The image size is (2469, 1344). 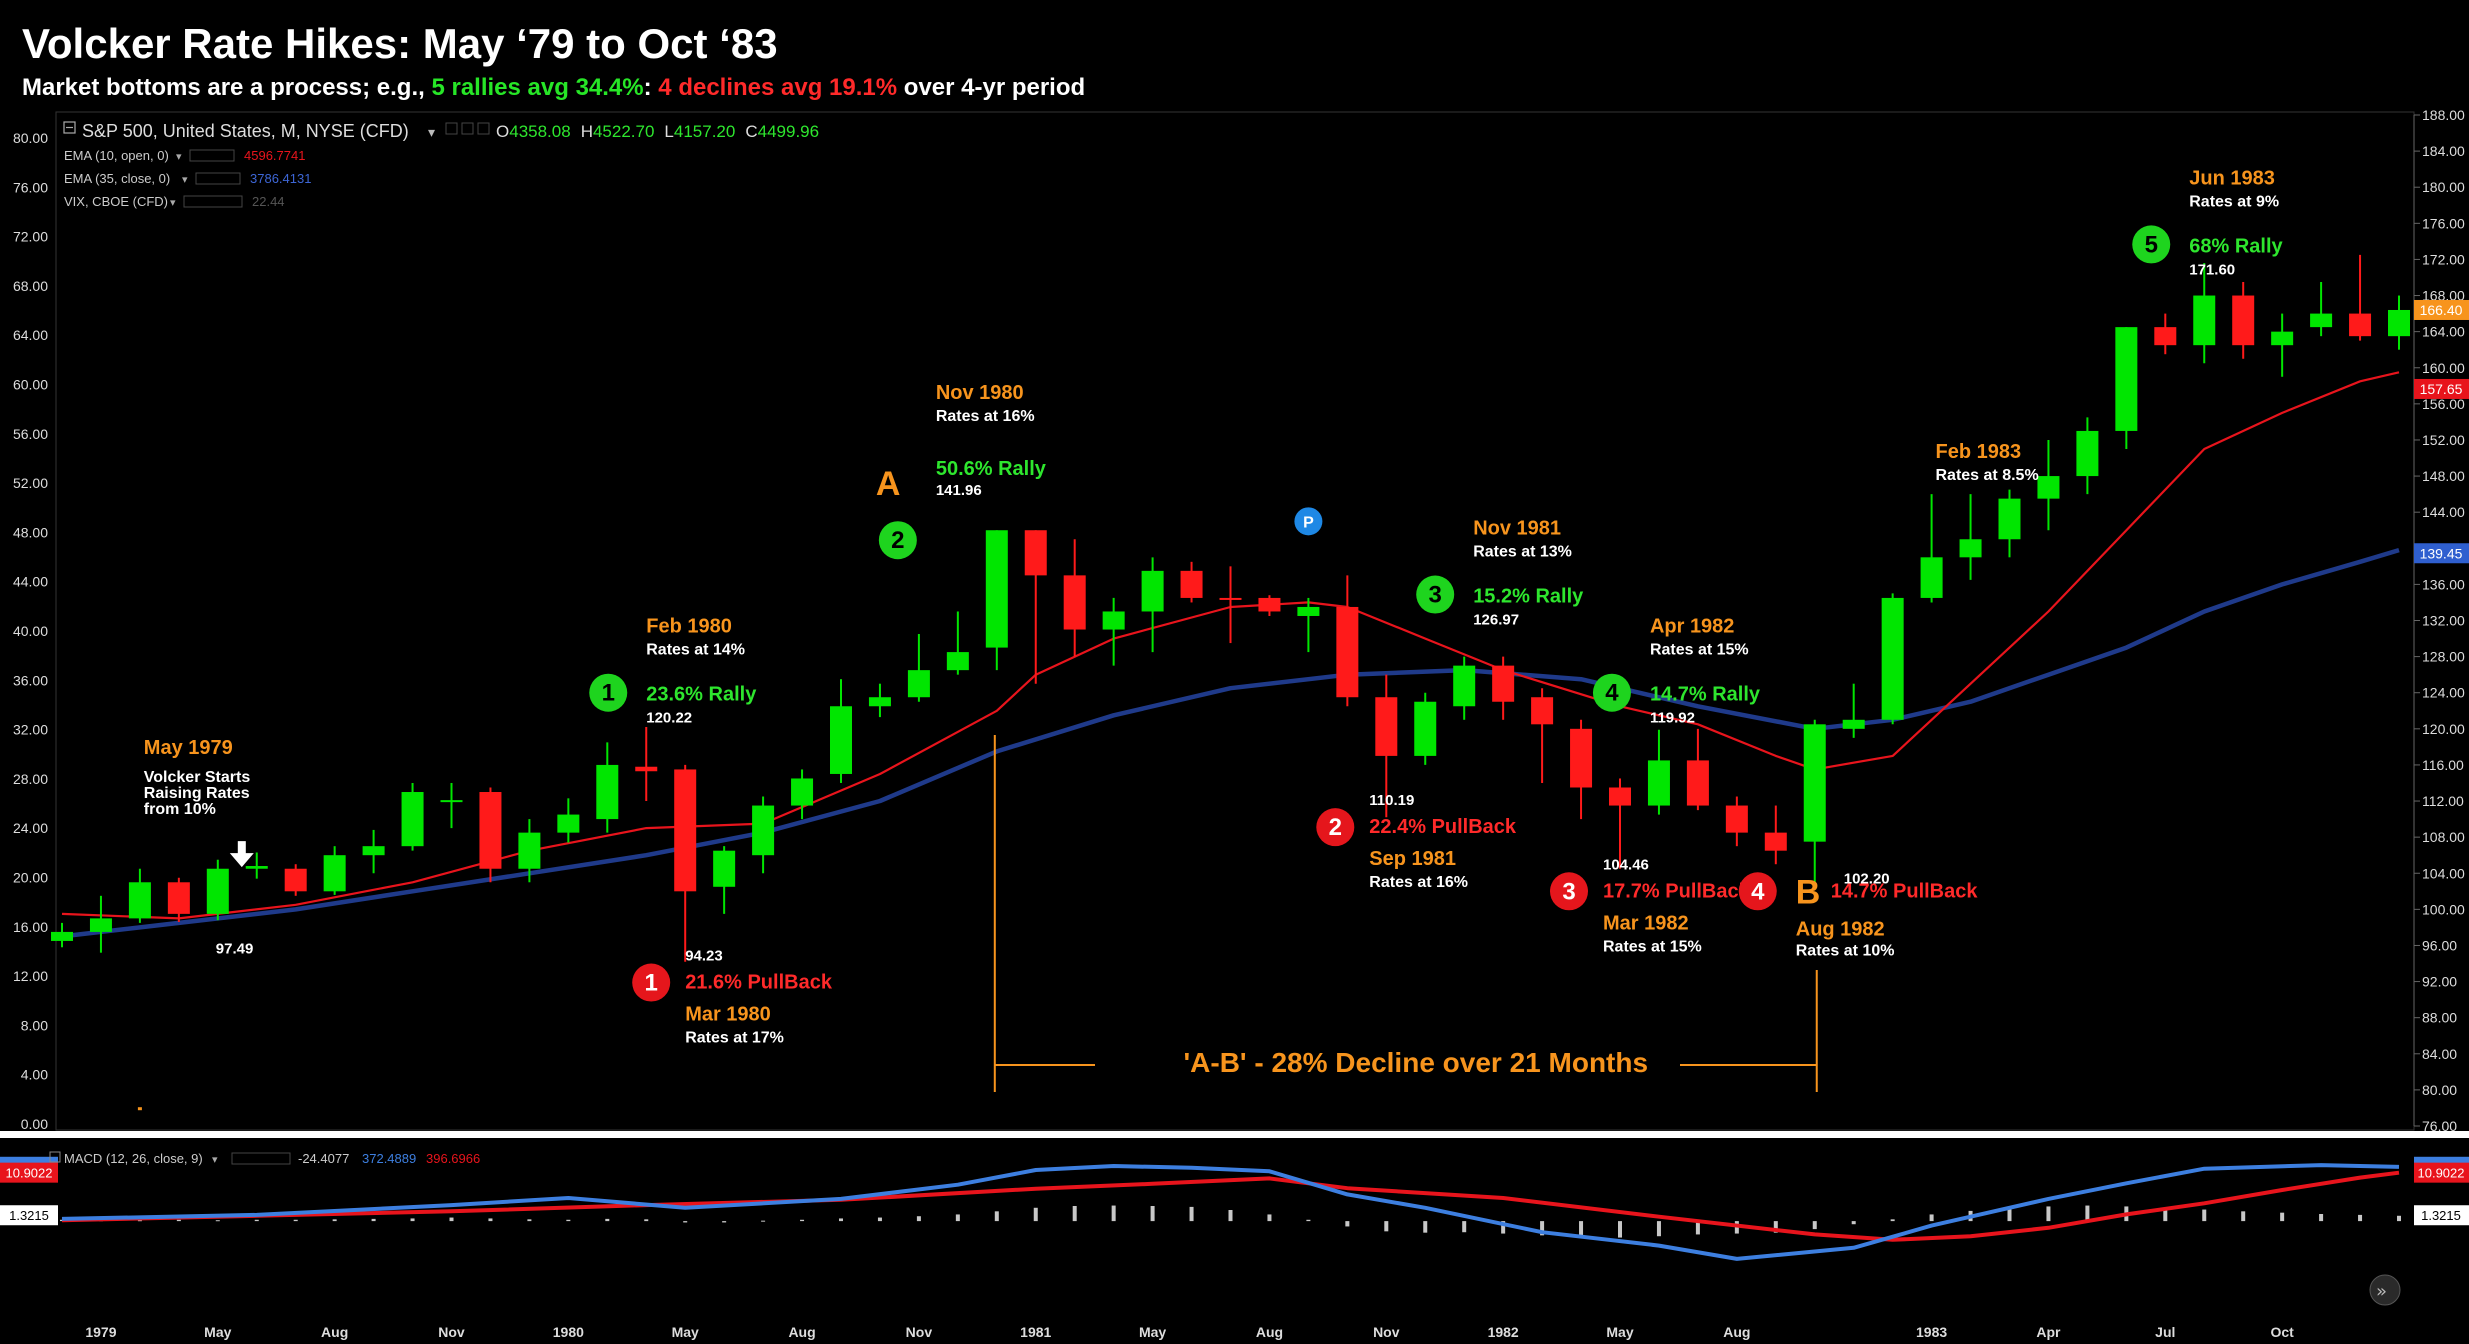 I want to click on number-badge-label: 4, so click(x=1612, y=693).